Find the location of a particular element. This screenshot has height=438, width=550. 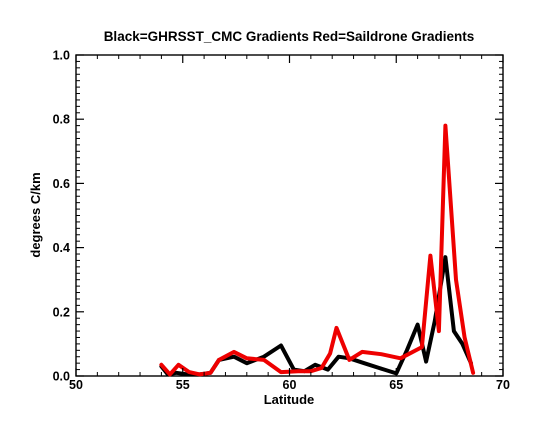

y-axis-label: degrees C/km is located at coordinates (35, 214).